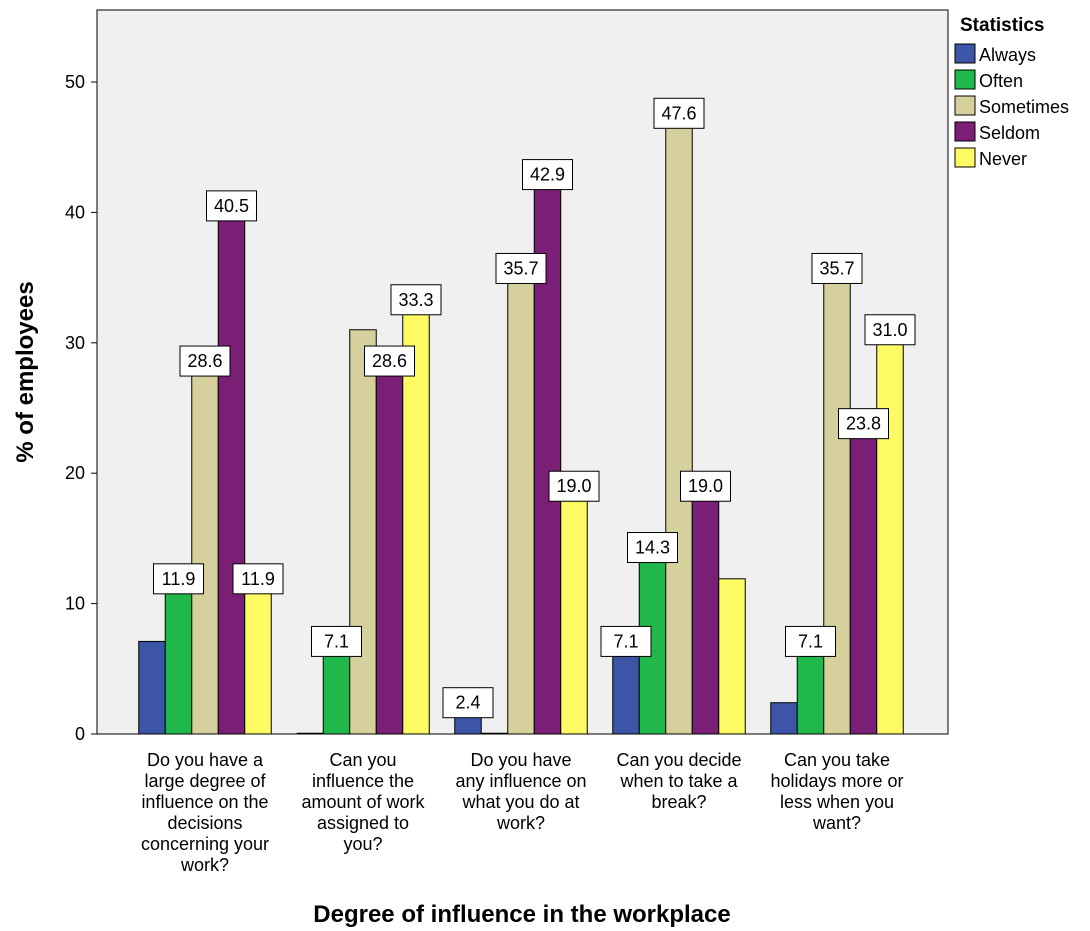 The width and height of the screenshot is (1090, 931). Describe the element at coordinates (75, 343) in the screenshot. I see `y-tick-label: 30` at that location.